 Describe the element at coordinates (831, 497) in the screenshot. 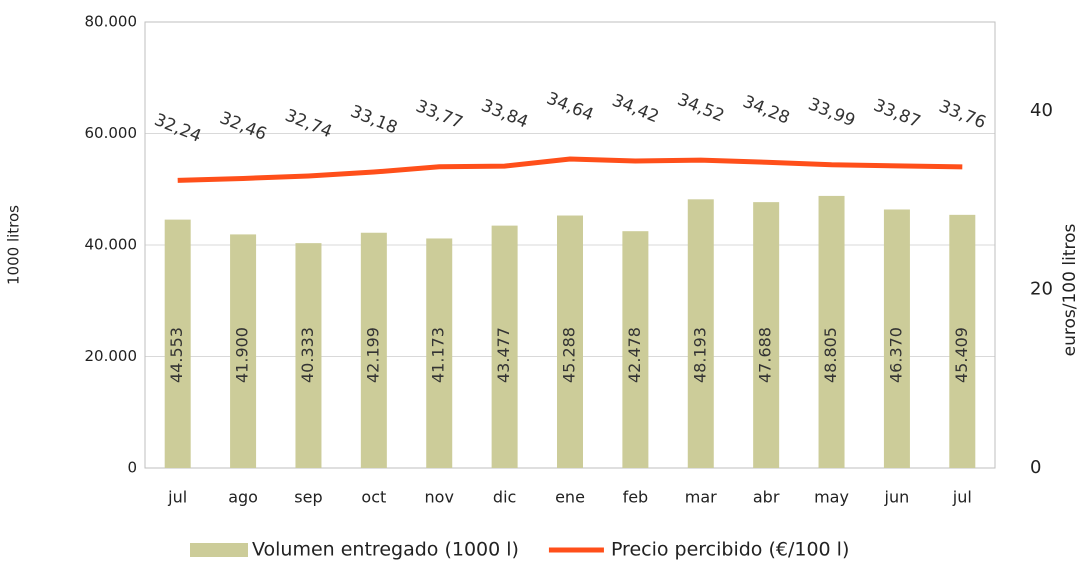

I see `x-tick-label: may` at that location.